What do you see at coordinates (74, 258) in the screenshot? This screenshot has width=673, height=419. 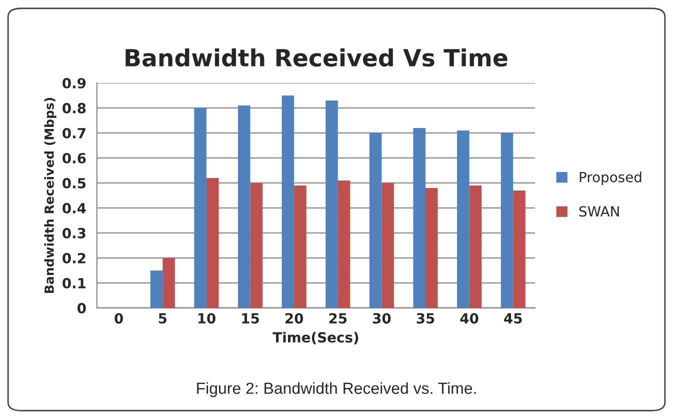 I see `y-tick-label: 0.2` at bounding box center [74, 258].